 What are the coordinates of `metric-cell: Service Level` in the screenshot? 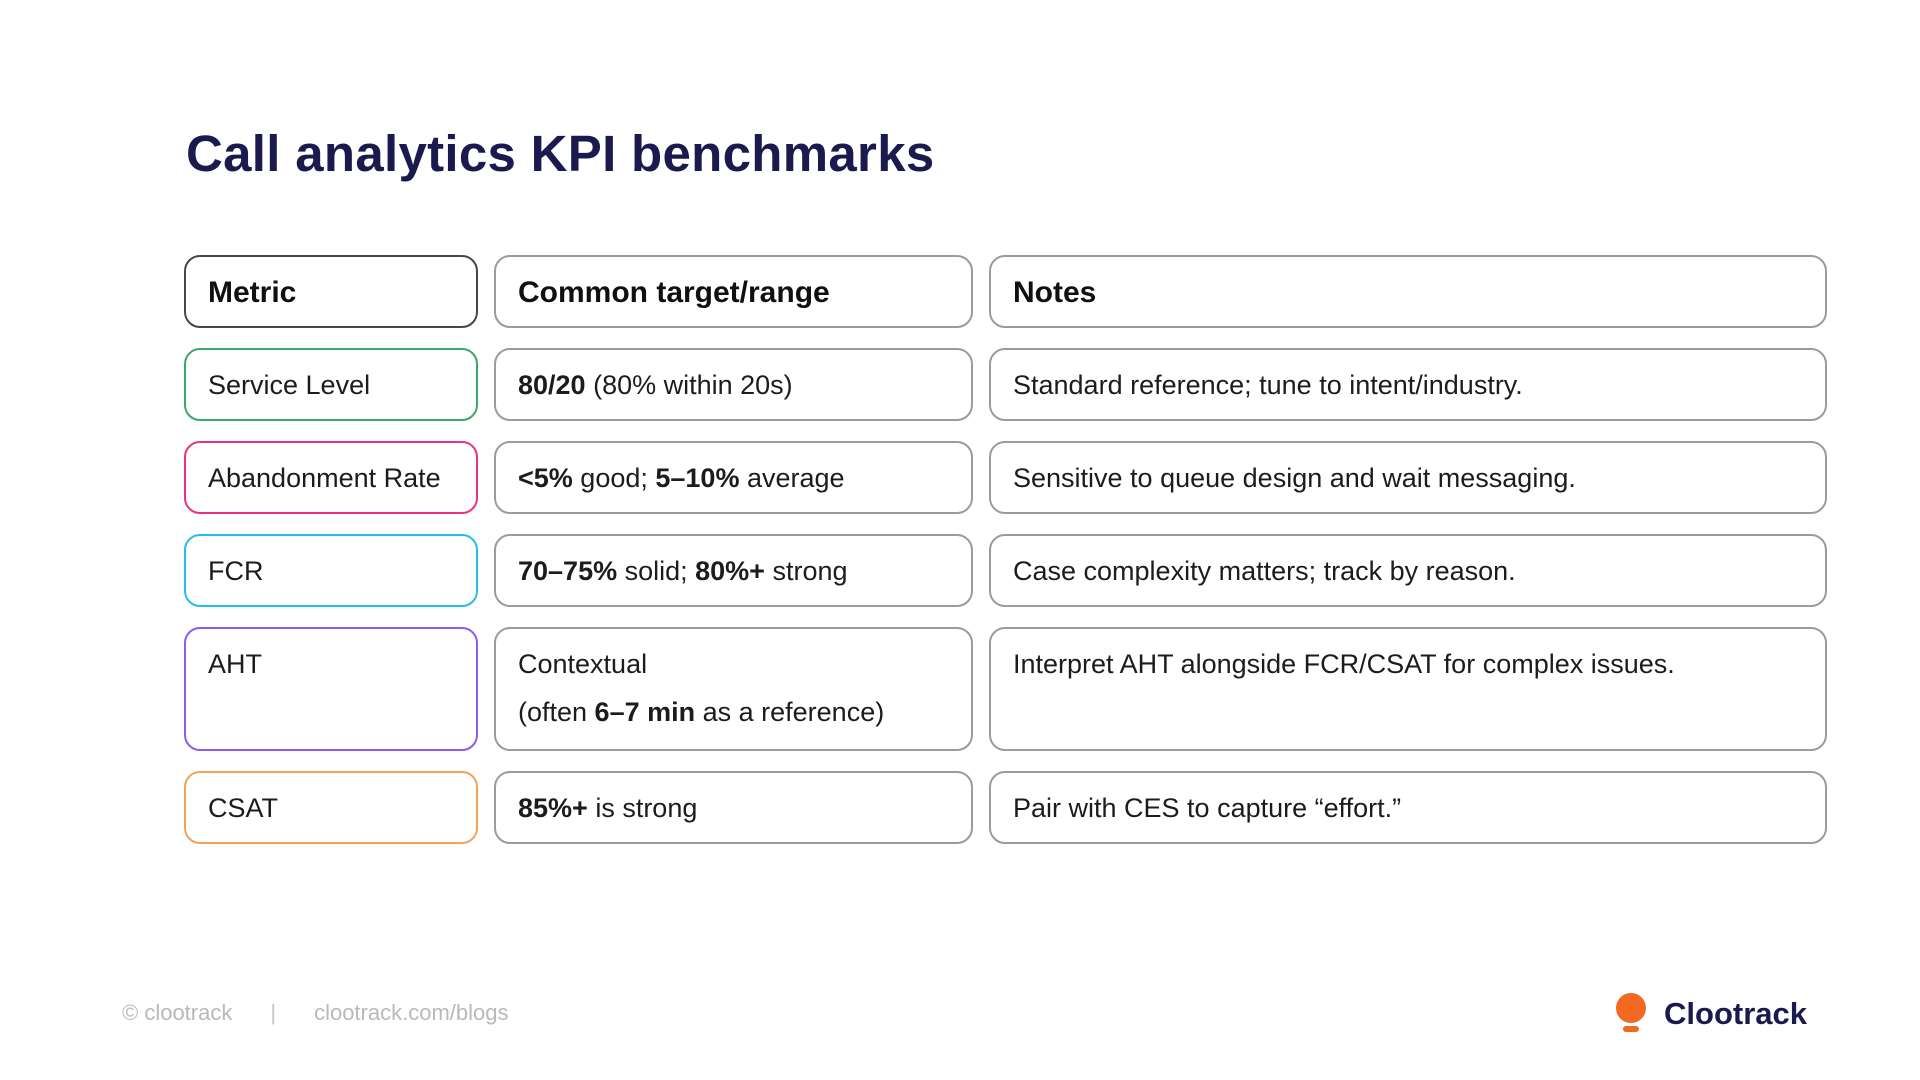 It's located at (331, 384).